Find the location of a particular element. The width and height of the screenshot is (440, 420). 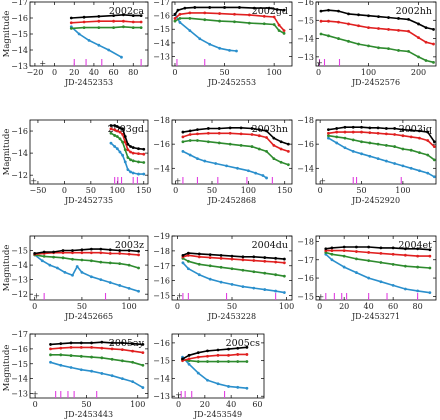

x-axis-title: JD-2452920 is located at coordinates (375, 200).